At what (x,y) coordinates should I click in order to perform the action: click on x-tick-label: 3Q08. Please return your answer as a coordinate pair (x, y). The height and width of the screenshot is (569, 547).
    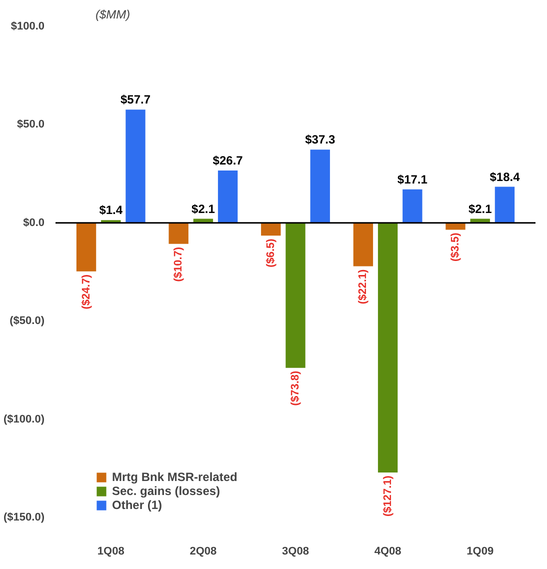
    Looking at the image, I should click on (295, 552).